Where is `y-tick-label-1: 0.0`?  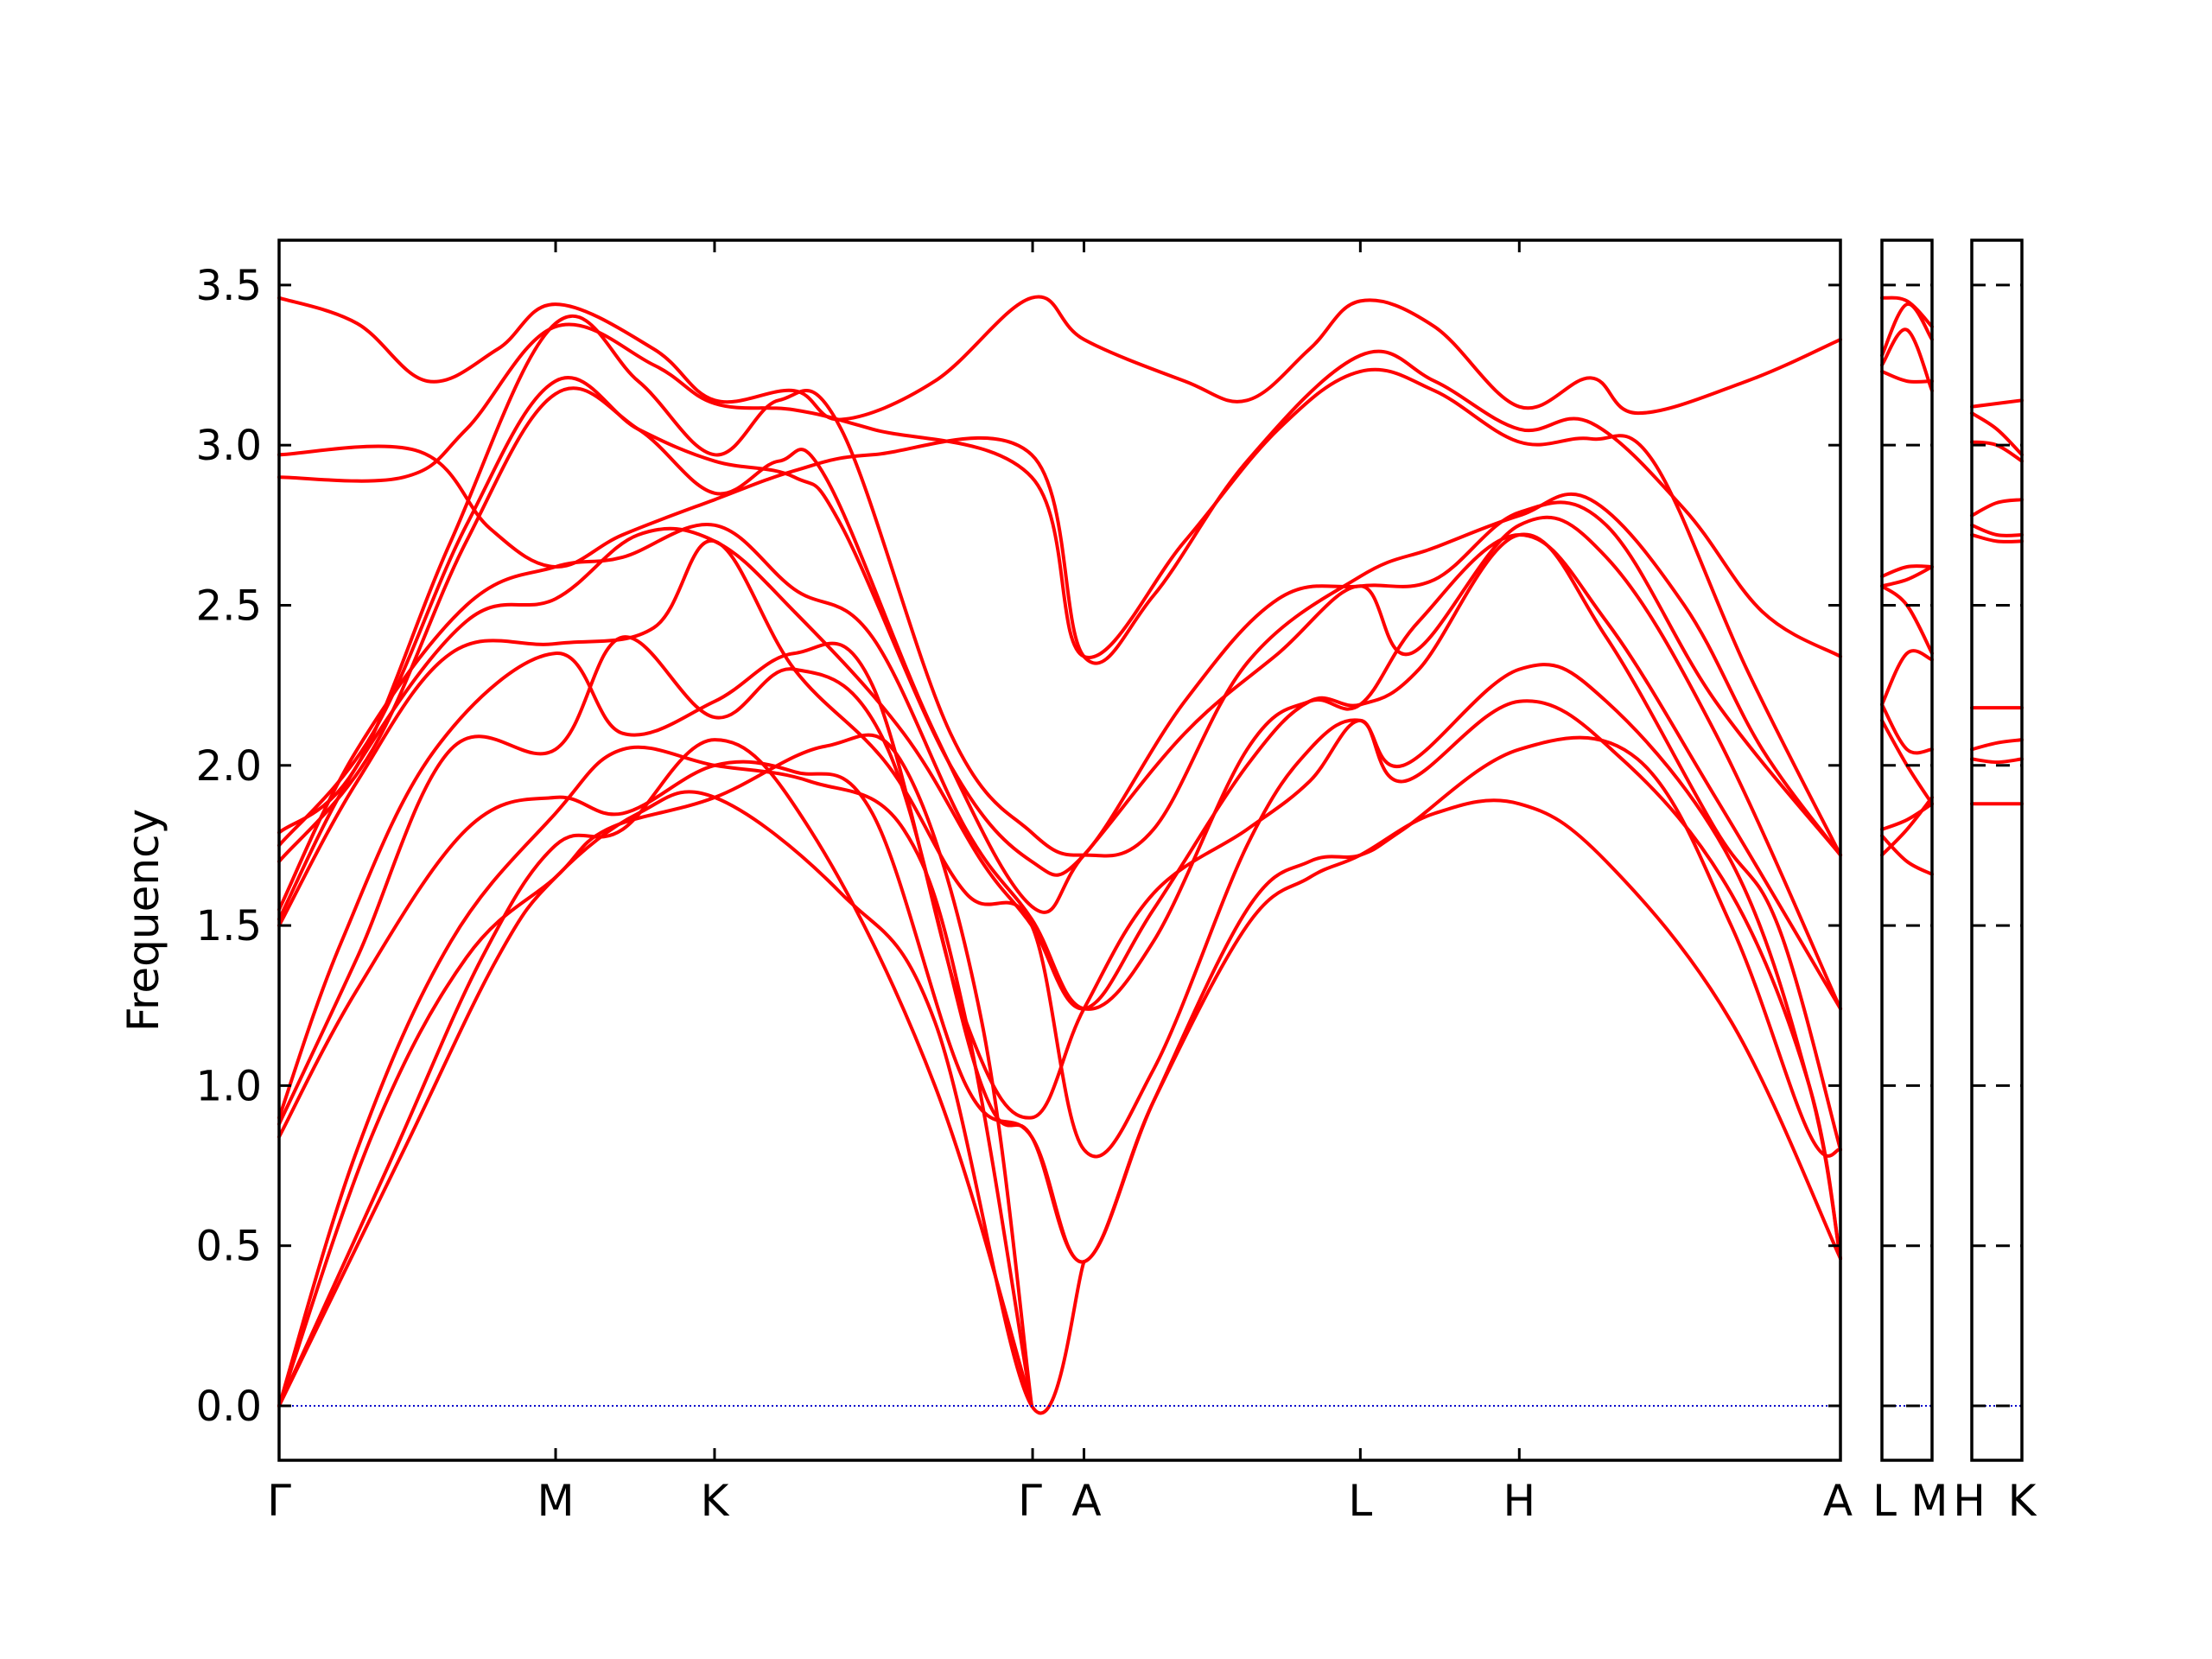
y-tick-label-1: 0.0 is located at coordinates (229, 1406).